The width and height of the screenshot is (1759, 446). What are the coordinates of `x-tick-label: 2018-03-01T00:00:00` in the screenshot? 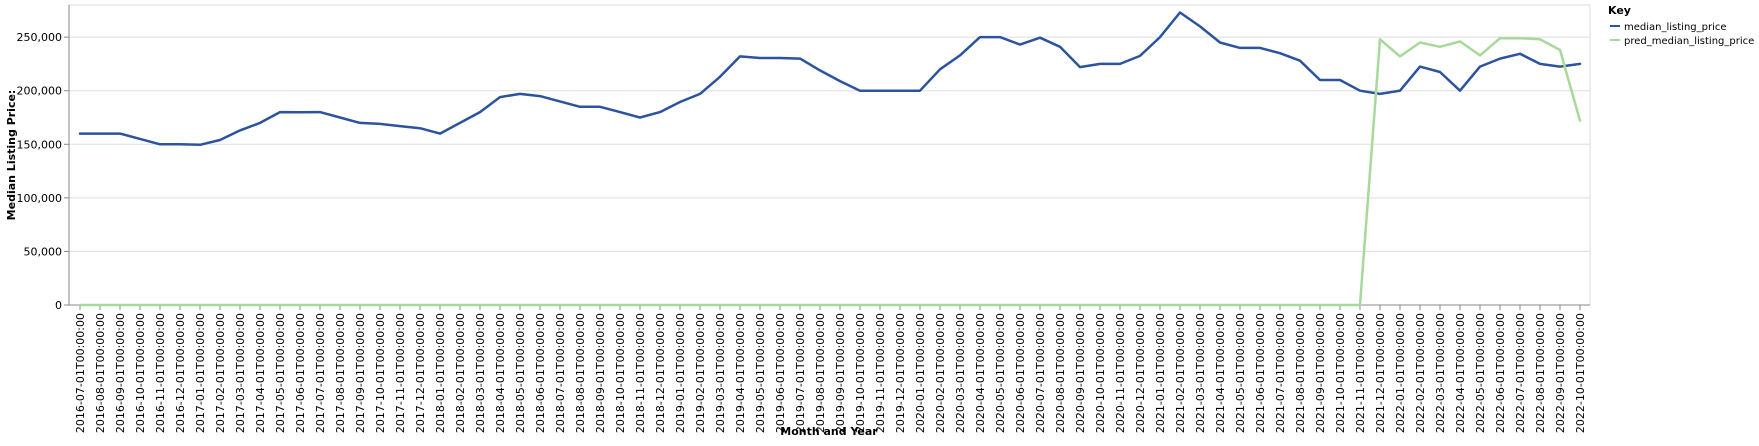 It's located at (480, 373).